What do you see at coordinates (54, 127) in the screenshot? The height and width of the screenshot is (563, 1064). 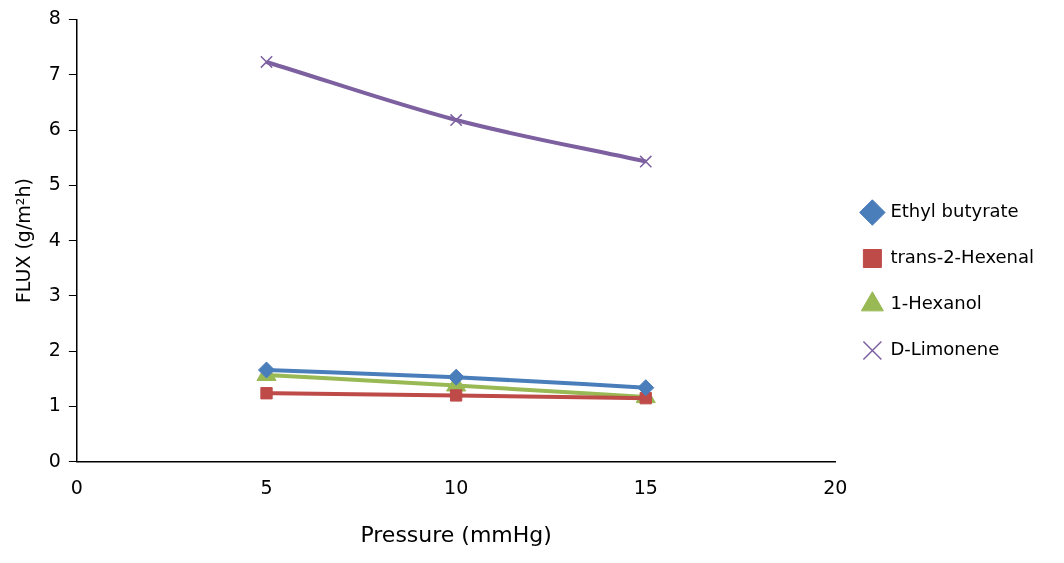 I see `y-tick-label: 6` at bounding box center [54, 127].